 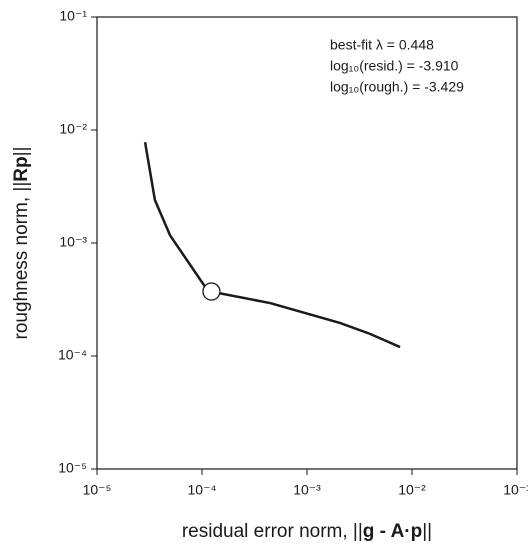 What do you see at coordinates (382, 45) in the screenshot?
I see `annotation: best-fit λ = 0.448` at bounding box center [382, 45].